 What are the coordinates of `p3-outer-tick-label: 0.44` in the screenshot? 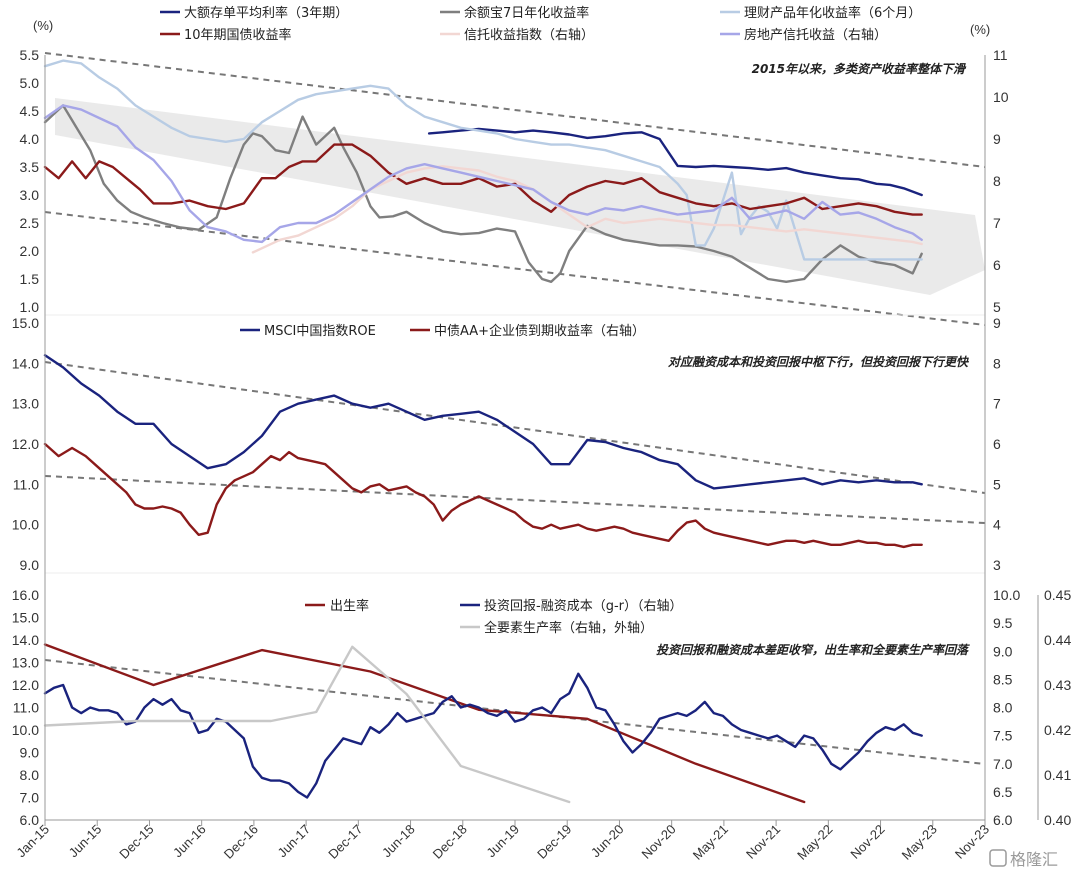 It's located at (1057, 640).